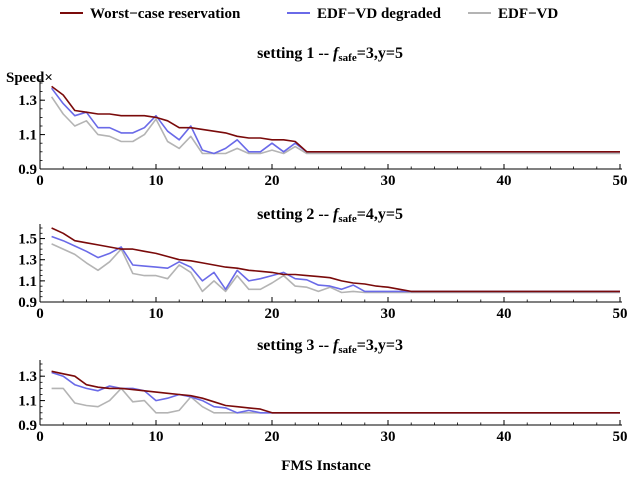 The height and width of the screenshot is (477, 631). What do you see at coordinates (380, 345) in the screenshot?
I see `panel-title-suffix: =3,y=3` at bounding box center [380, 345].